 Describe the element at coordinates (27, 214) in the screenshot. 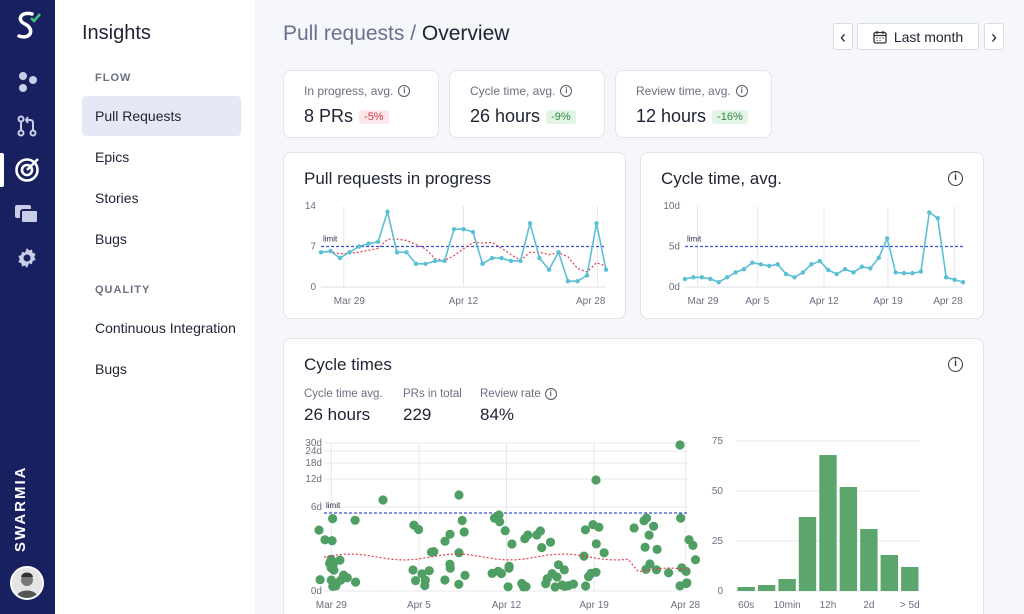

I see `work-log-icon` at that location.